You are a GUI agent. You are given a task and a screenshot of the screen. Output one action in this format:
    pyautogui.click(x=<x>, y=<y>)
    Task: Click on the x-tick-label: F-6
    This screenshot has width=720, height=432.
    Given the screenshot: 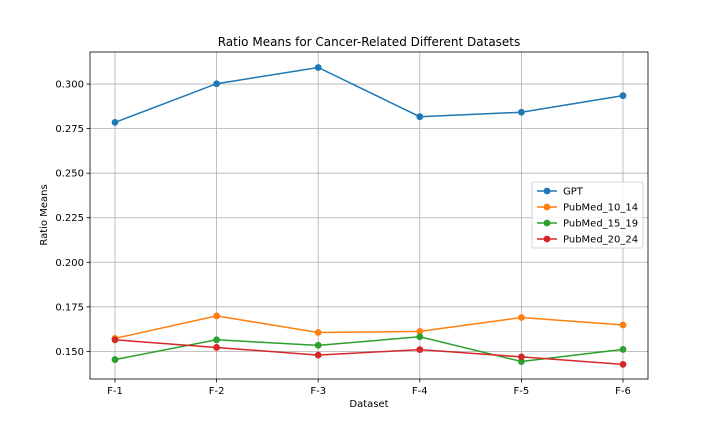 What is the action you would take?
    pyautogui.click(x=623, y=391)
    